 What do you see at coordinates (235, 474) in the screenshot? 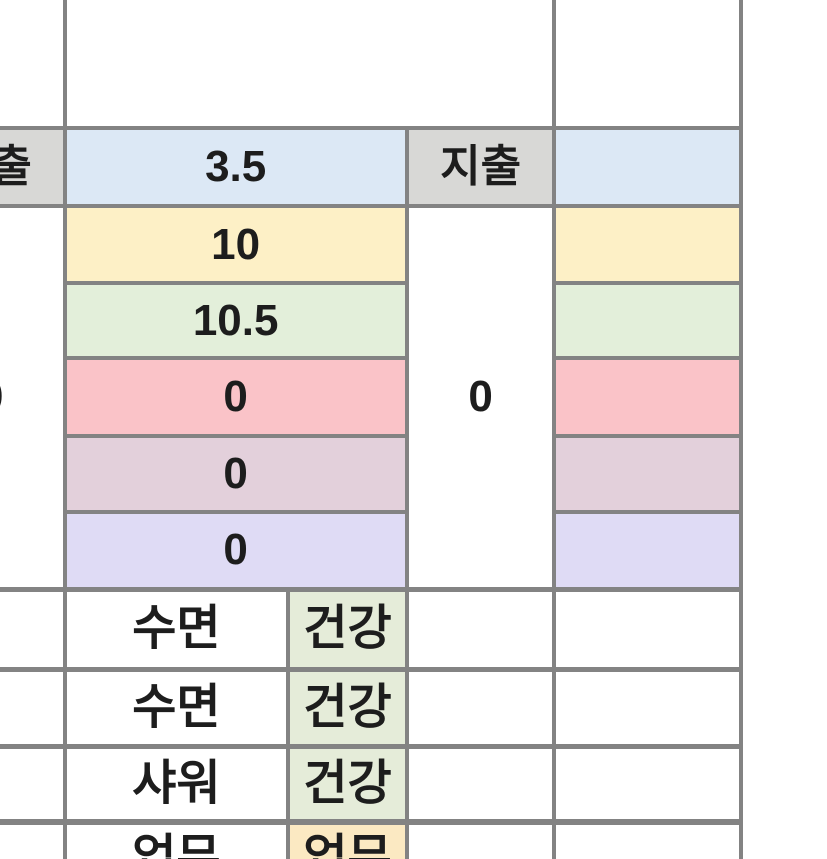
I see `cell-value-mauve: 0` at bounding box center [235, 474].